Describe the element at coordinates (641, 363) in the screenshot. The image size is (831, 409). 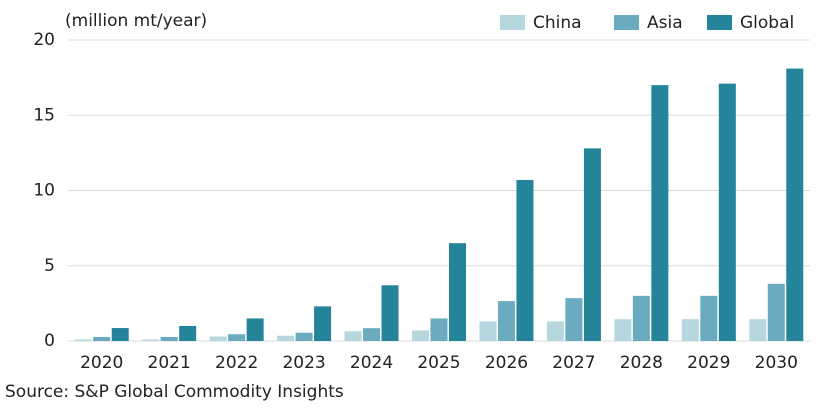
I see `x-tick-label: 2028` at that location.